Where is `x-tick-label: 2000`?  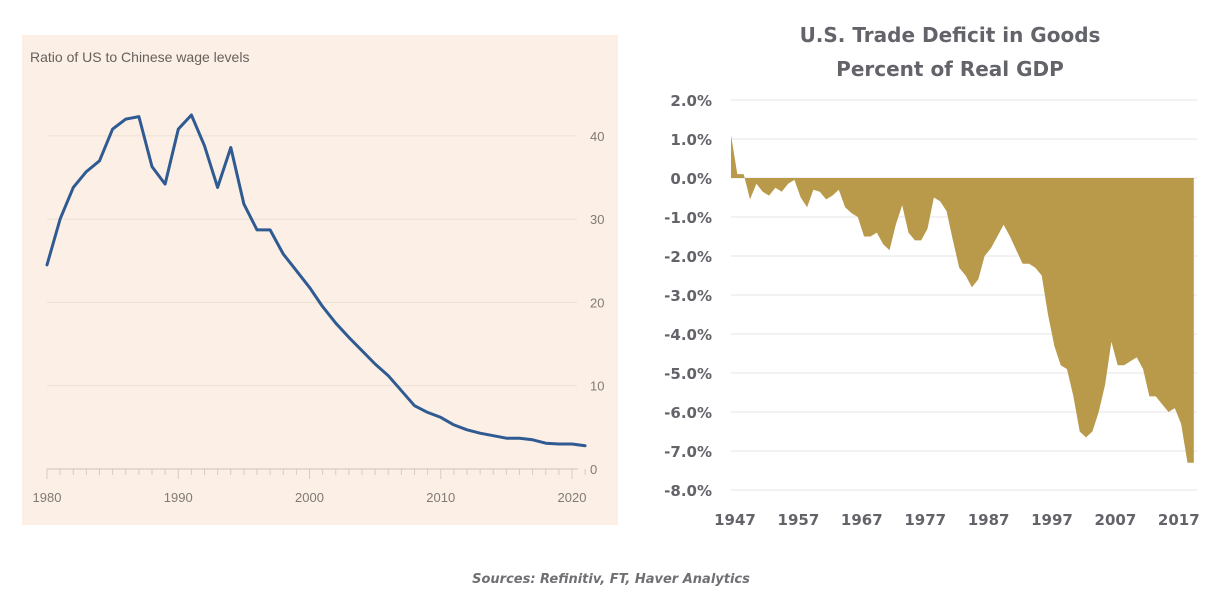 x-tick-label: 2000 is located at coordinates (309, 497).